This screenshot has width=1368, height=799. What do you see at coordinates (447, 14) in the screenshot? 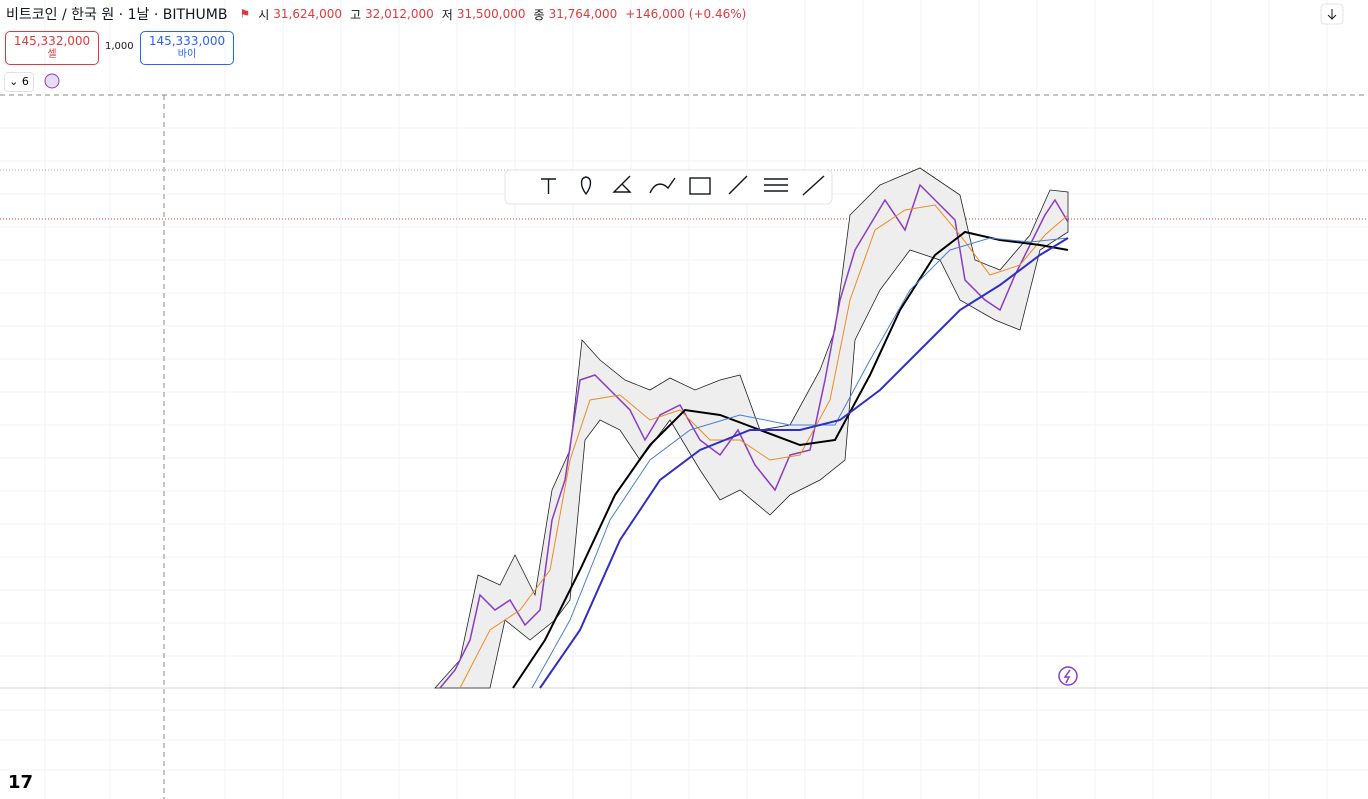
I see `ohlc-label: 저` at bounding box center [447, 14].